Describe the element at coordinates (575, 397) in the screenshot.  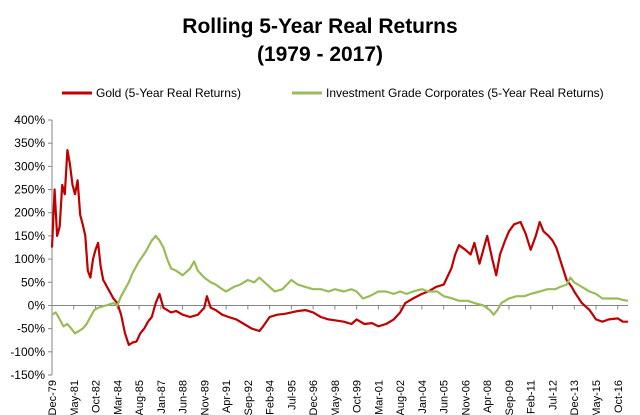
I see `x-tick-label: Dec-13` at that location.